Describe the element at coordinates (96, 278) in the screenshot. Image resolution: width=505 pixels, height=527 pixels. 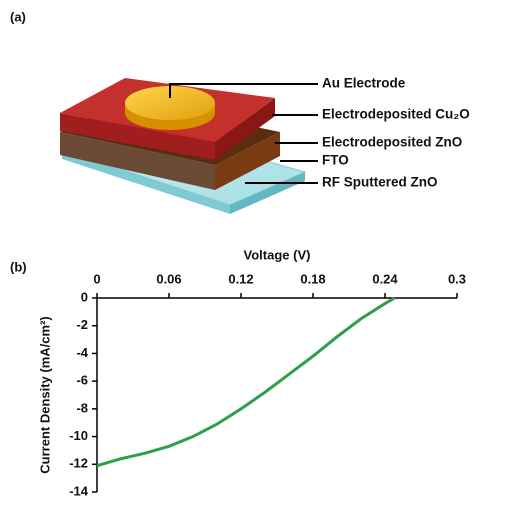
I see `x-tick-label: 0` at that location.